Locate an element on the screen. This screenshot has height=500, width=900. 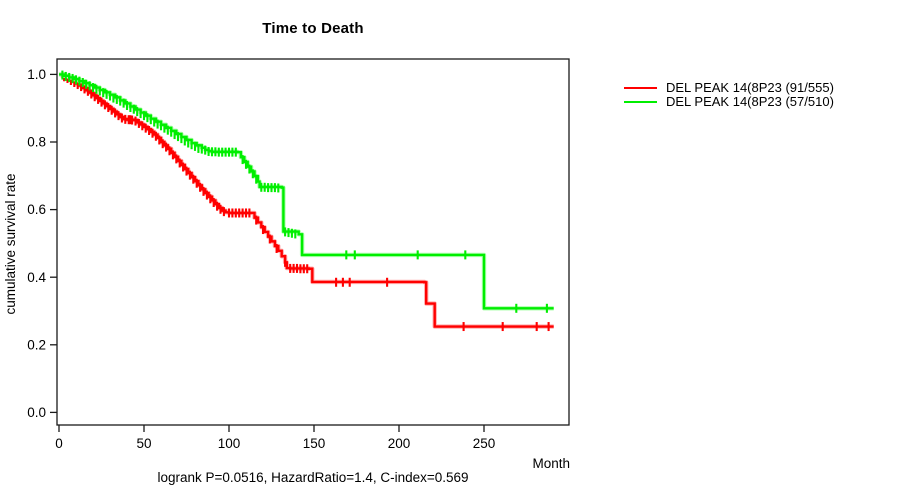
legend-label: DEL PEAK 14(8P23 (57/510) is located at coordinates (750, 101).